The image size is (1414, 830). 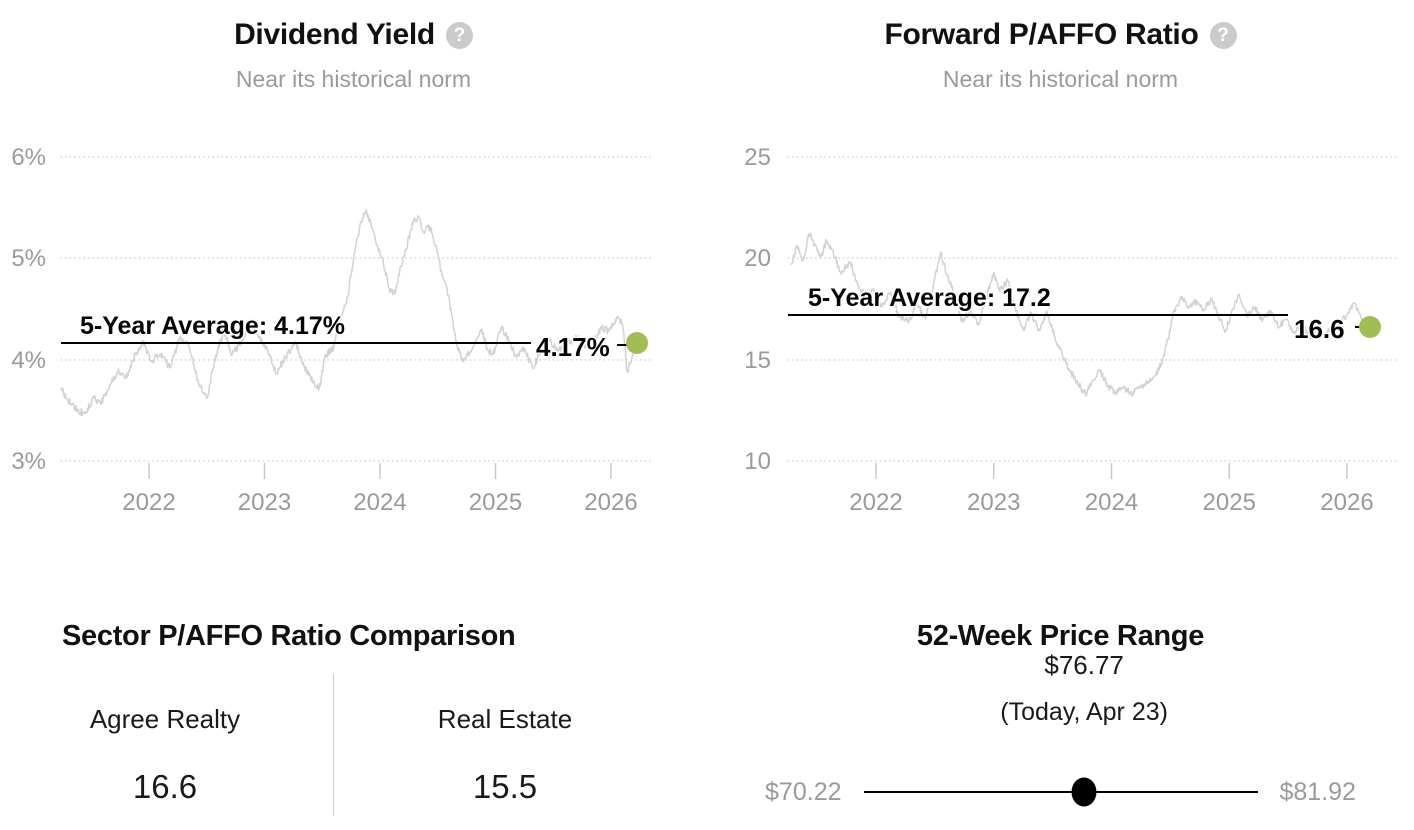 I want to click on y-axis-label: 15, so click(x=757, y=360).